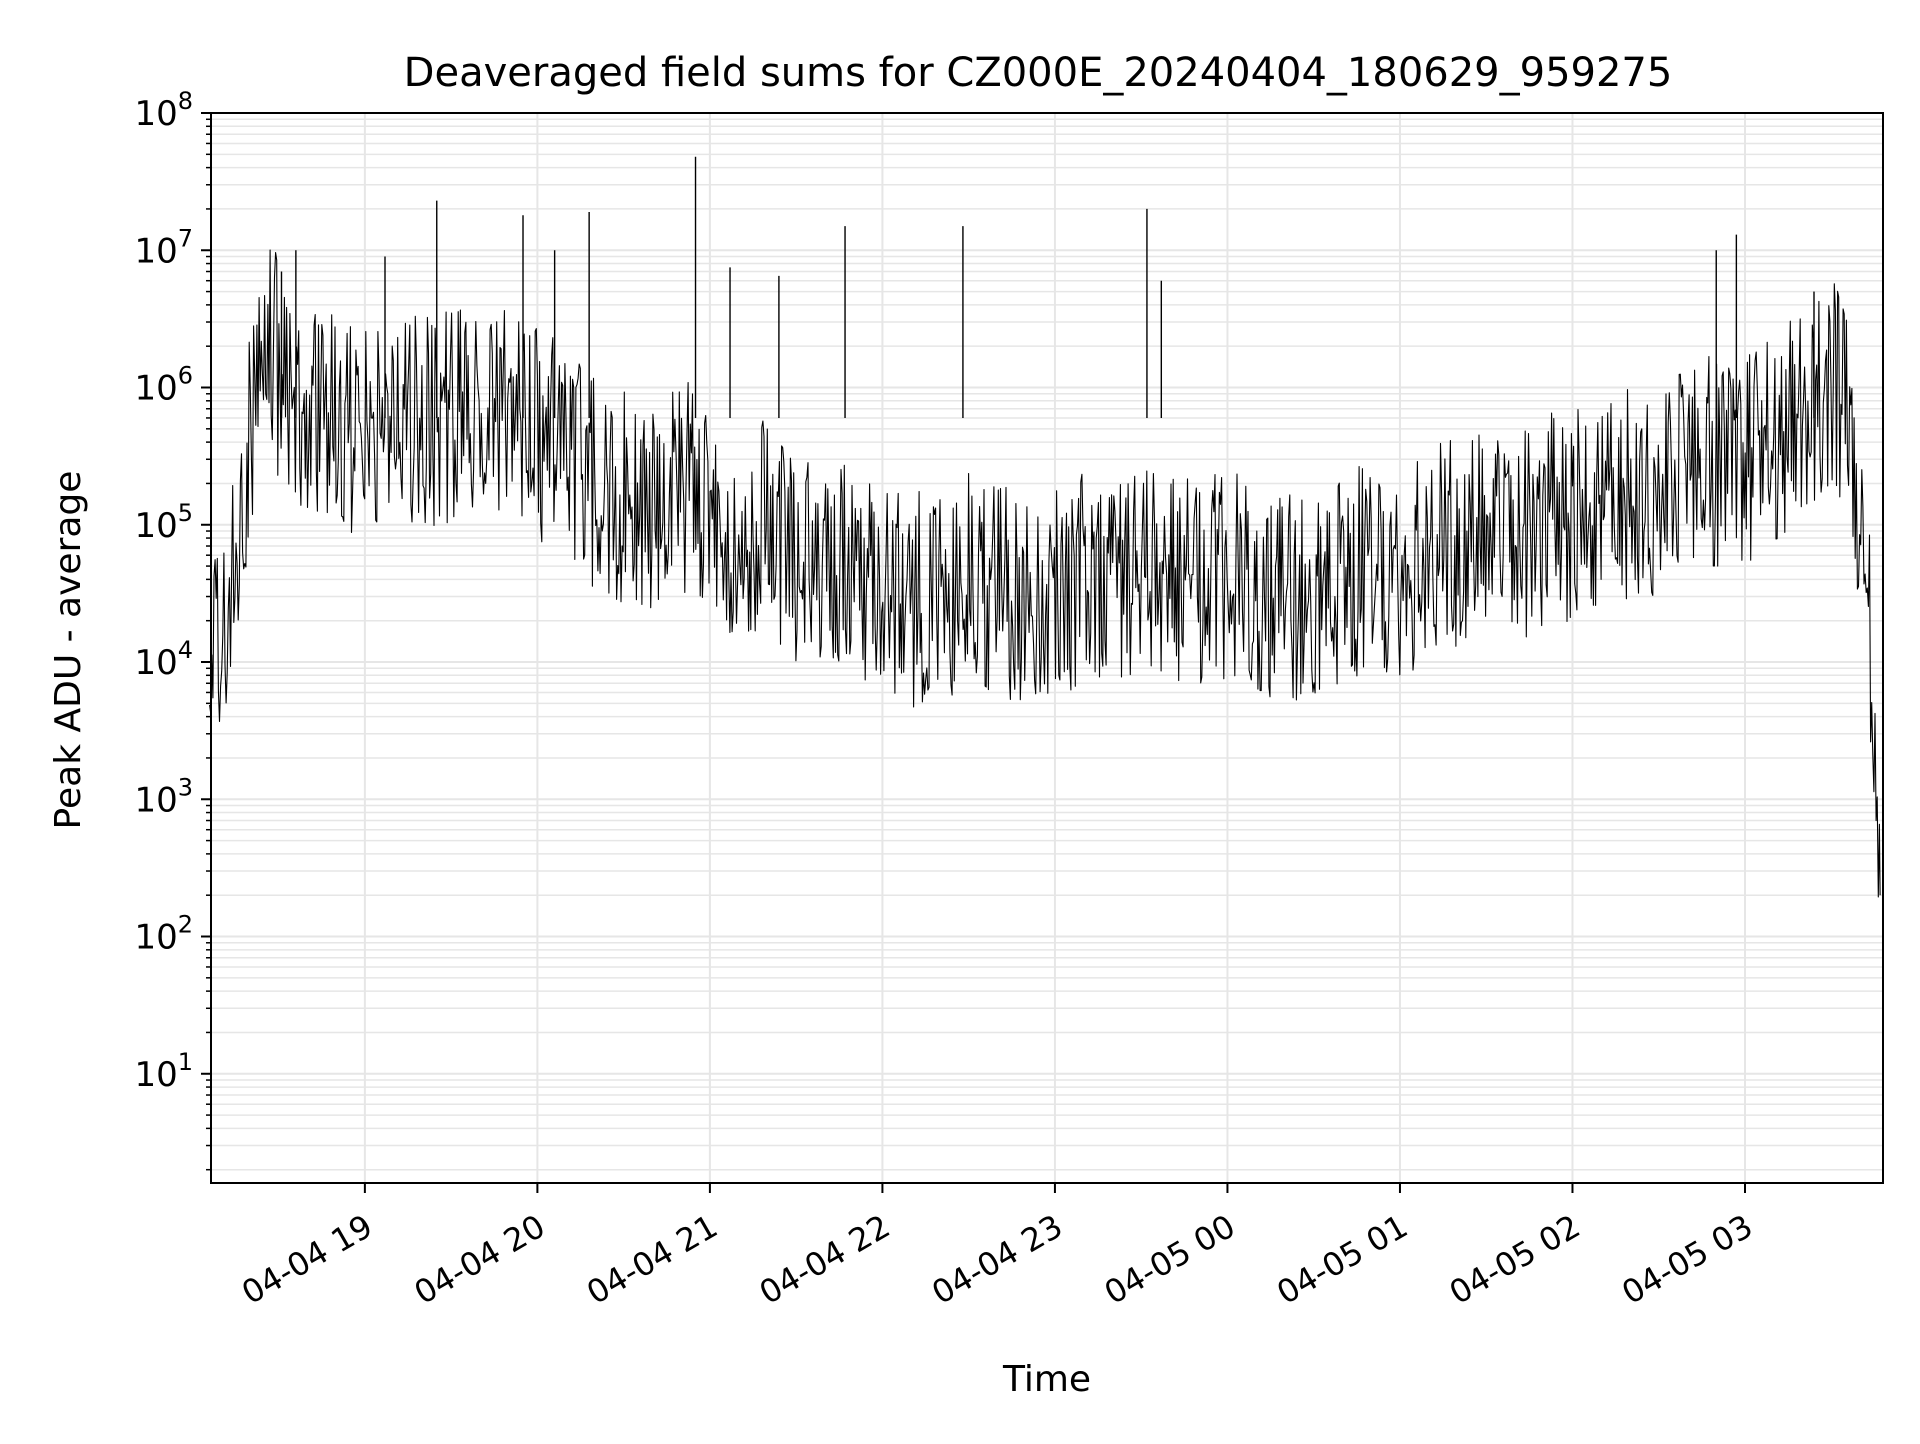 The width and height of the screenshot is (1920, 1444). Describe the element at coordinates (163, 1071) in the screenshot. I see `y-tick-label: 10¹` at that location.